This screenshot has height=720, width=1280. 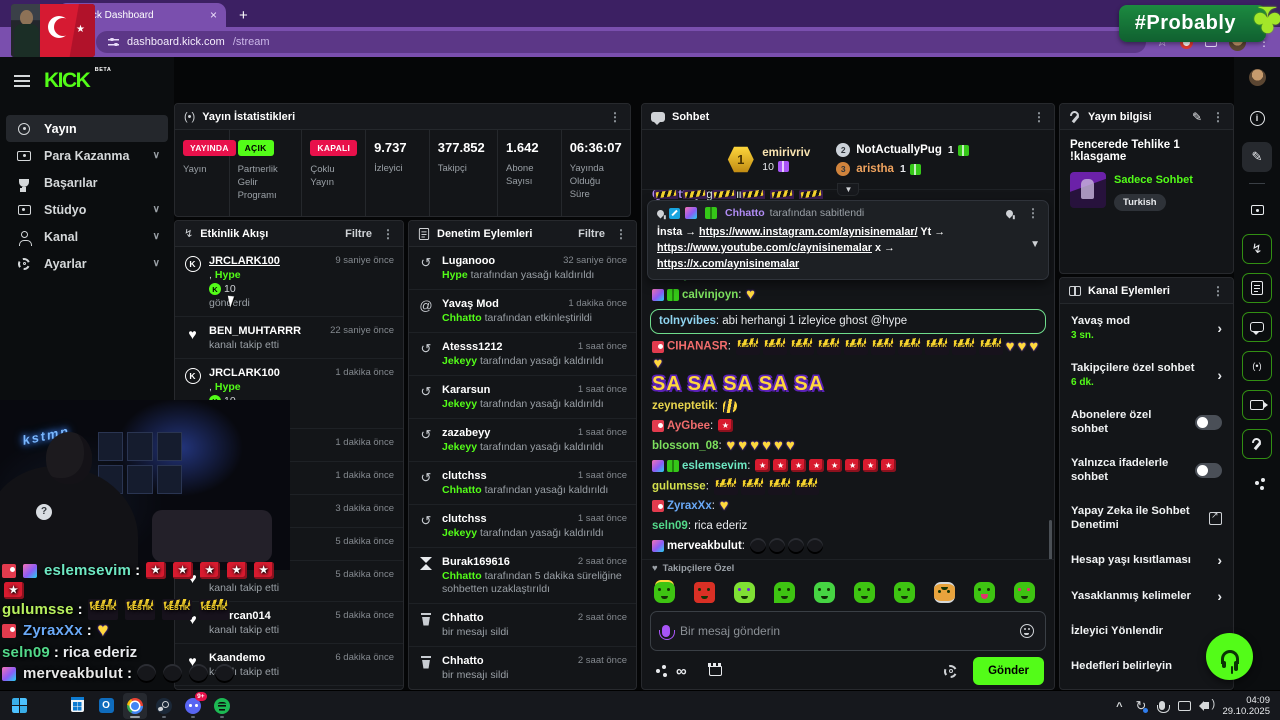 I want to click on moderation-filter-button: Filtre, so click(x=591, y=233).